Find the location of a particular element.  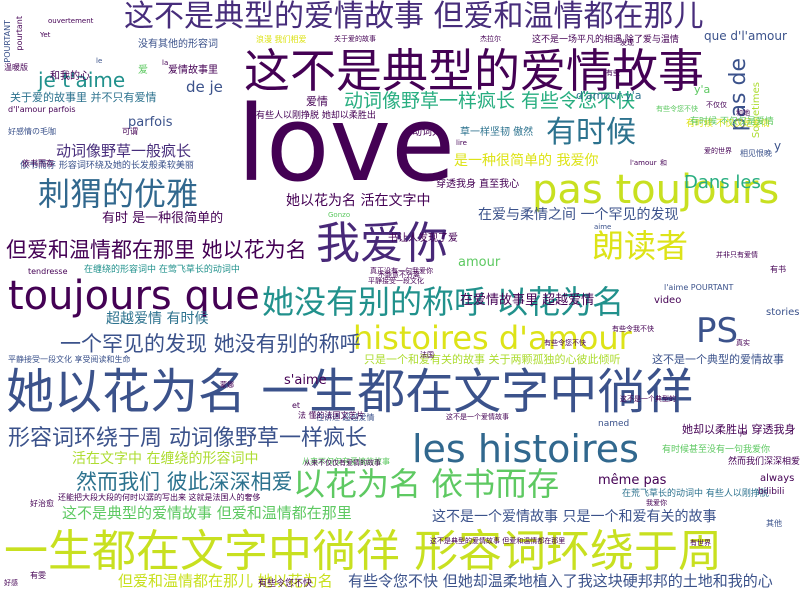

word-cloud-item: Dans les is located at coordinates (722, 182).